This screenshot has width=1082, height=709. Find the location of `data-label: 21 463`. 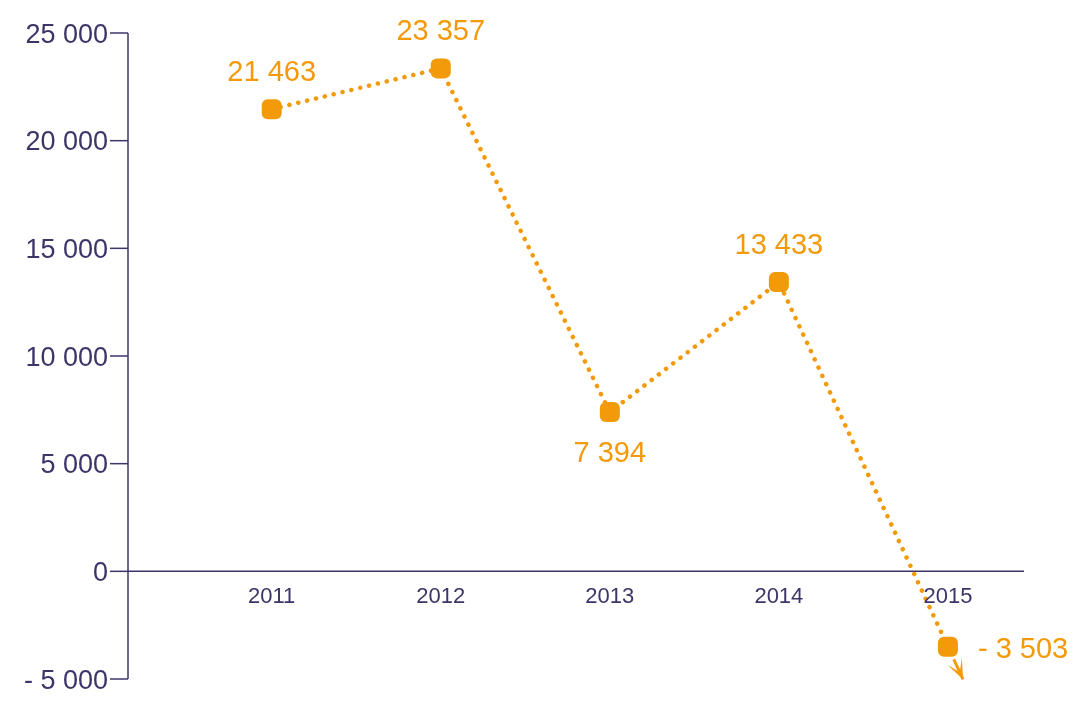

data-label: 21 463 is located at coordinates (272, 71).